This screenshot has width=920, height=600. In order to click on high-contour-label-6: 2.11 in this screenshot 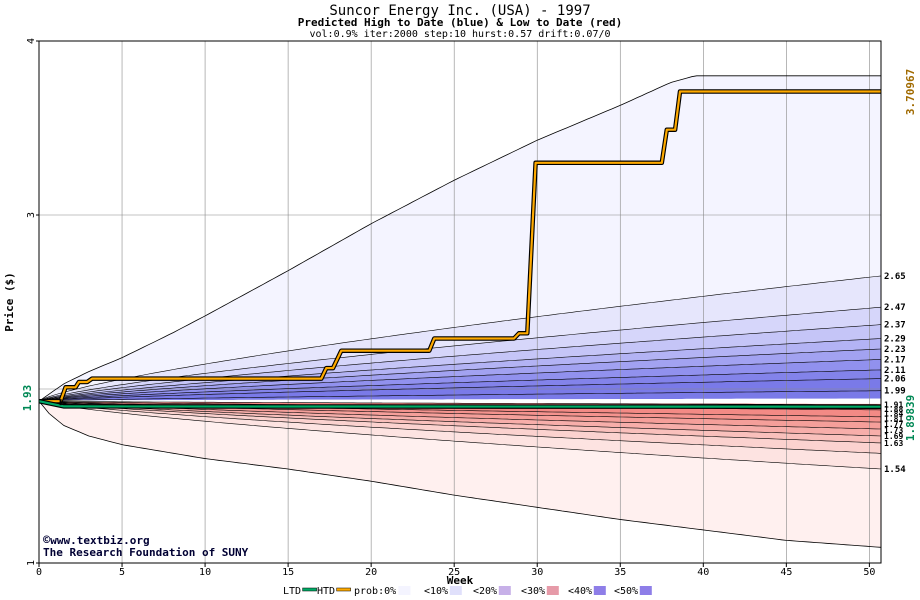, I will do `click(895, 371)`.